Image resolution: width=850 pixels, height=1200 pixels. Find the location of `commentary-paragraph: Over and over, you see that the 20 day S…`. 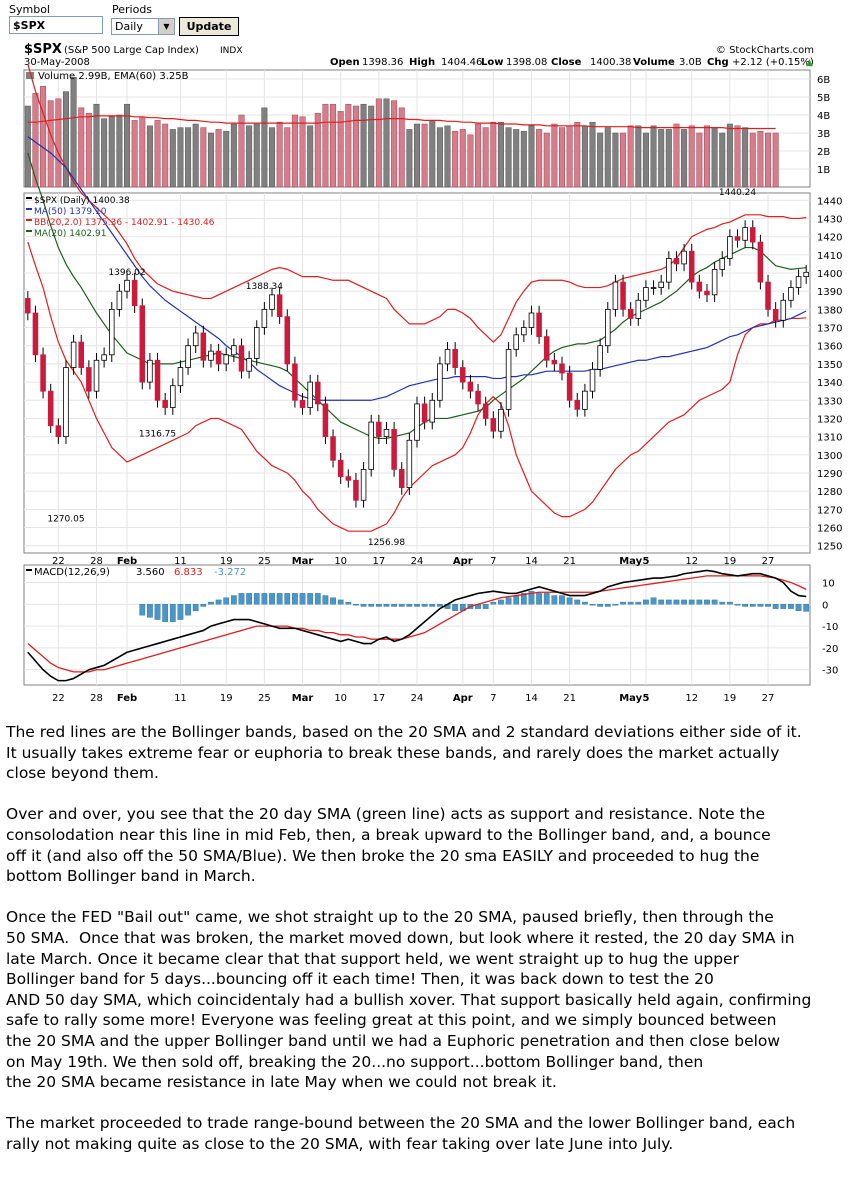

commentary-paragraph: Over and over, you see that the 20 day S… is located at coordinates (388, 845).